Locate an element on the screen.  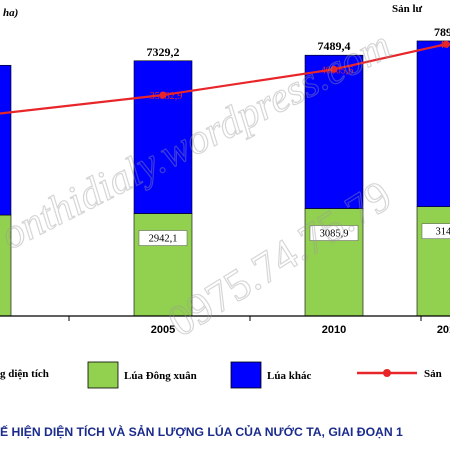
line-label-2: 40005,6 is located at coordinates (337, 70).